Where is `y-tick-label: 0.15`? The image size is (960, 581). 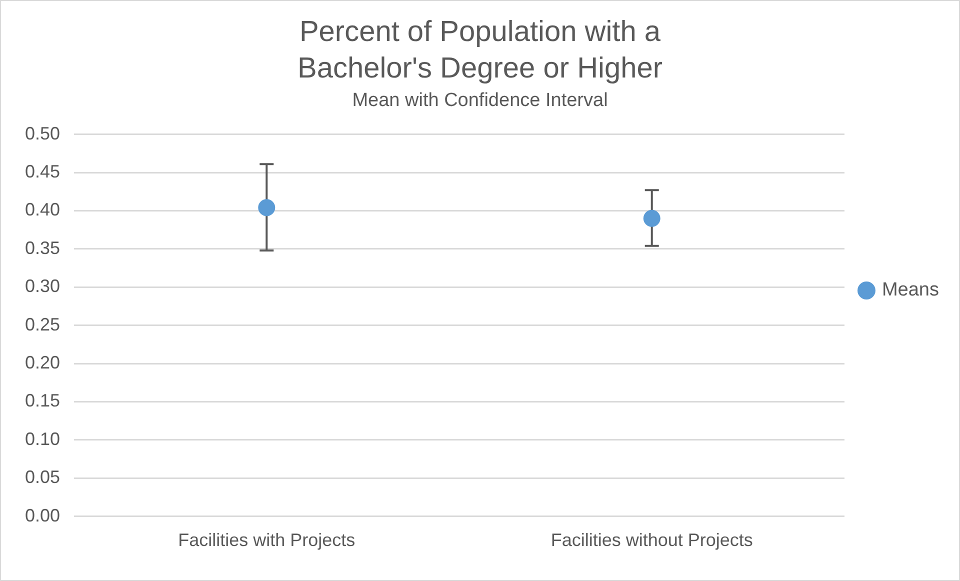
y-tick-label: 0.15 is located at coordinates (42, 400).